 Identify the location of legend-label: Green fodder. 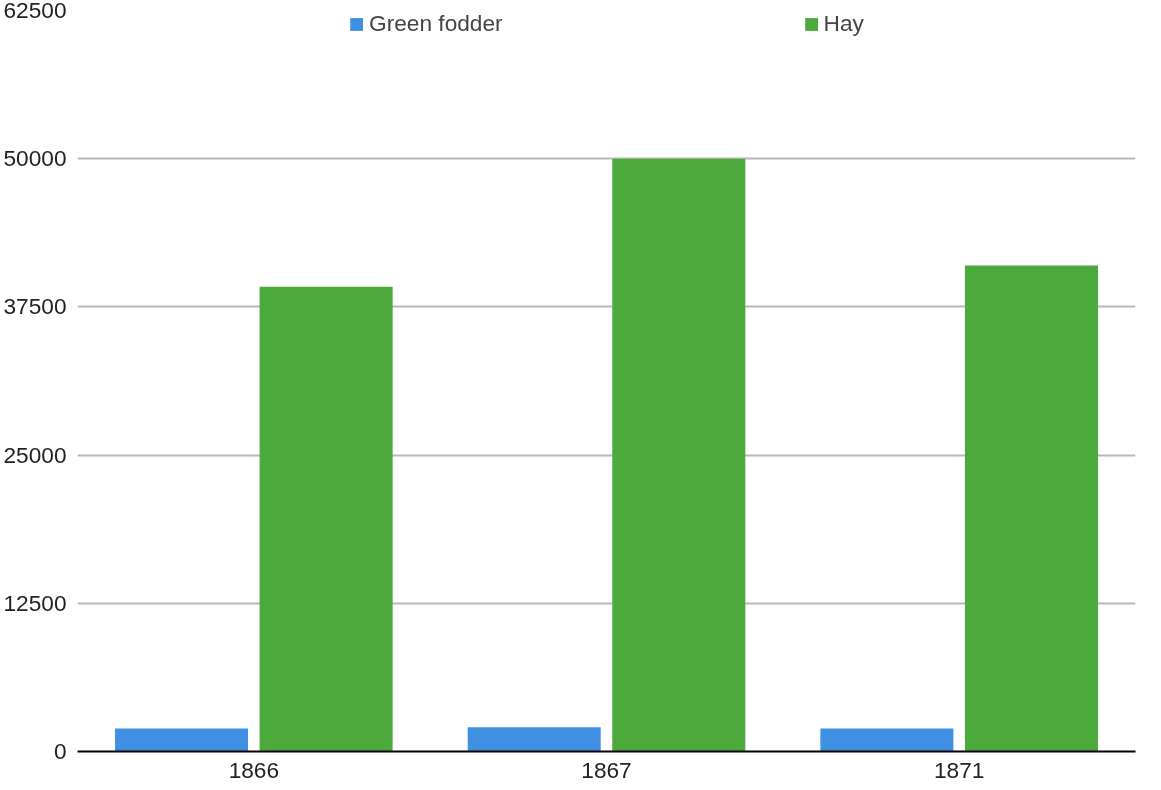
(436, 23).